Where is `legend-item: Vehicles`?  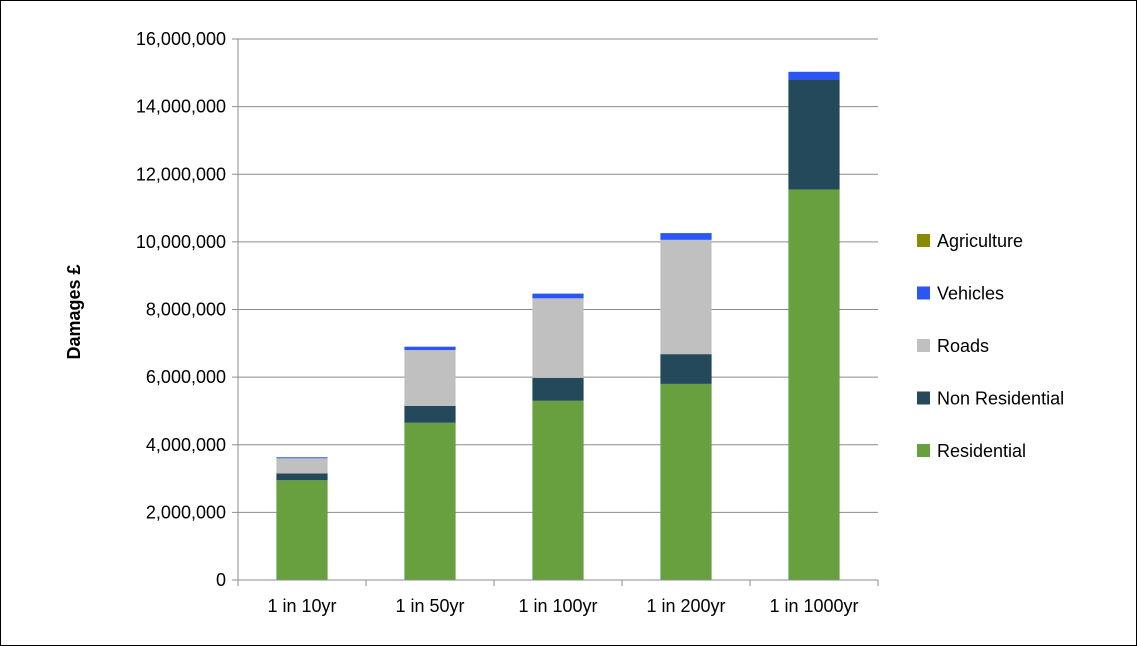
legend-item: Vehicles is located at coordinates (960, 294).